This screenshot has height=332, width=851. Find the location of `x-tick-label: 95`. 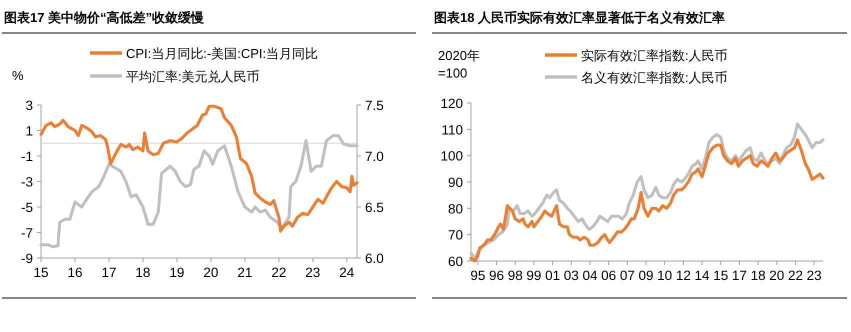

x-tick-label: 95 is located at coordinates (478, 275).